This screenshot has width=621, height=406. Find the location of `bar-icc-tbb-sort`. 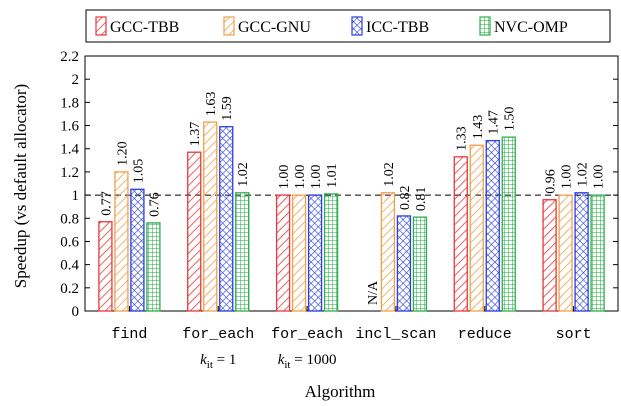

bar-icc-tbb-sort is located at coordinates (581, 252).